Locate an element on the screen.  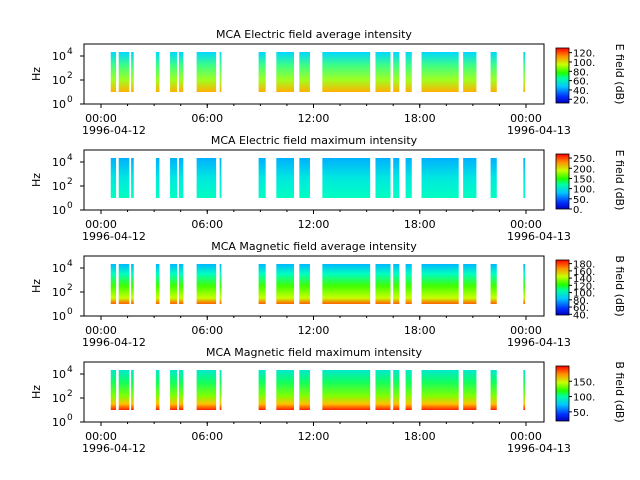
colorbar-tick-label: 80. is located at coordinates (581, 301).